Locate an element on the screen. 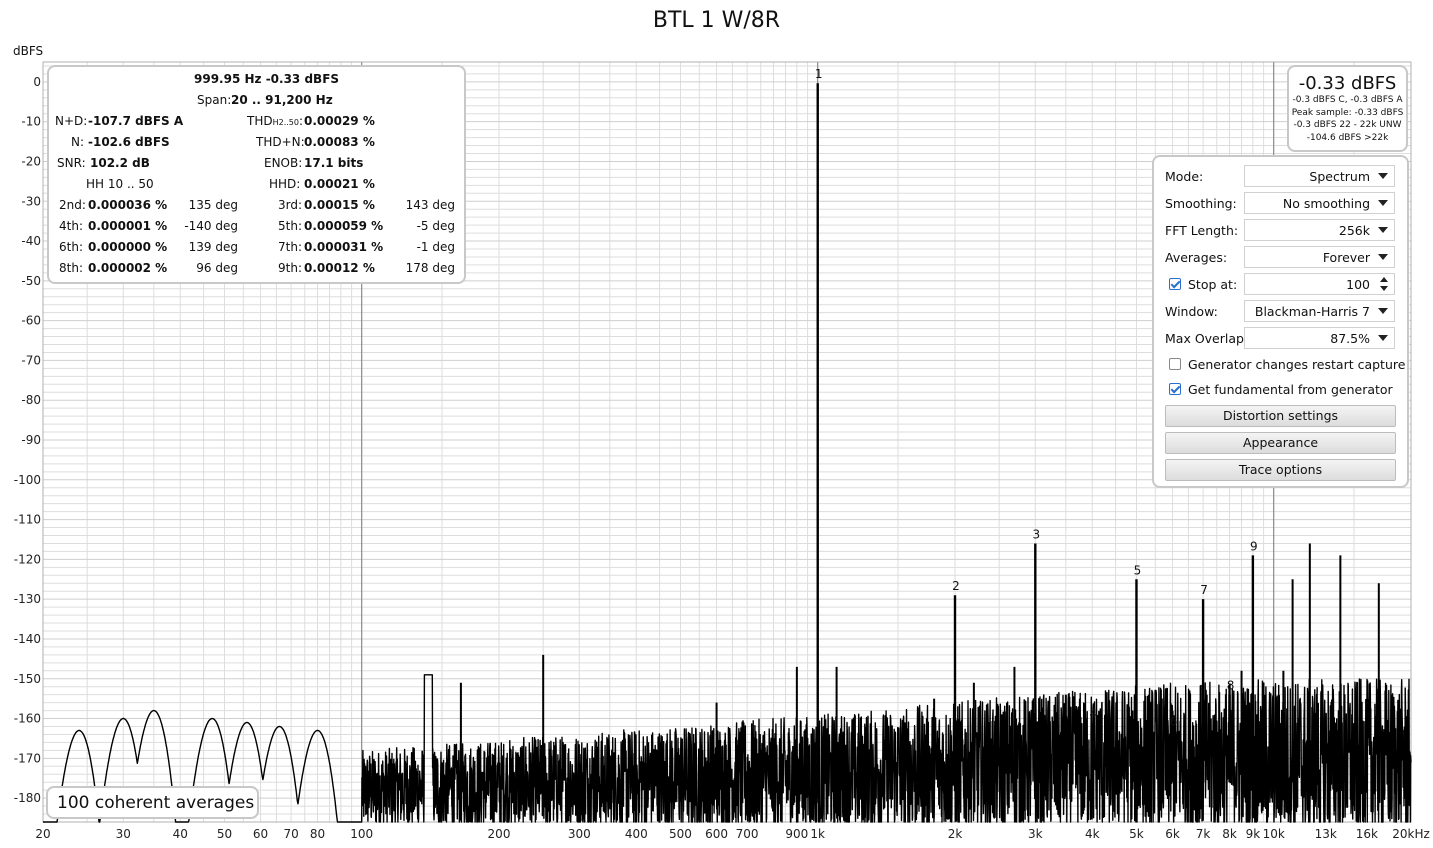  harmonic-label: 2 is located at coordinates (956, 586).